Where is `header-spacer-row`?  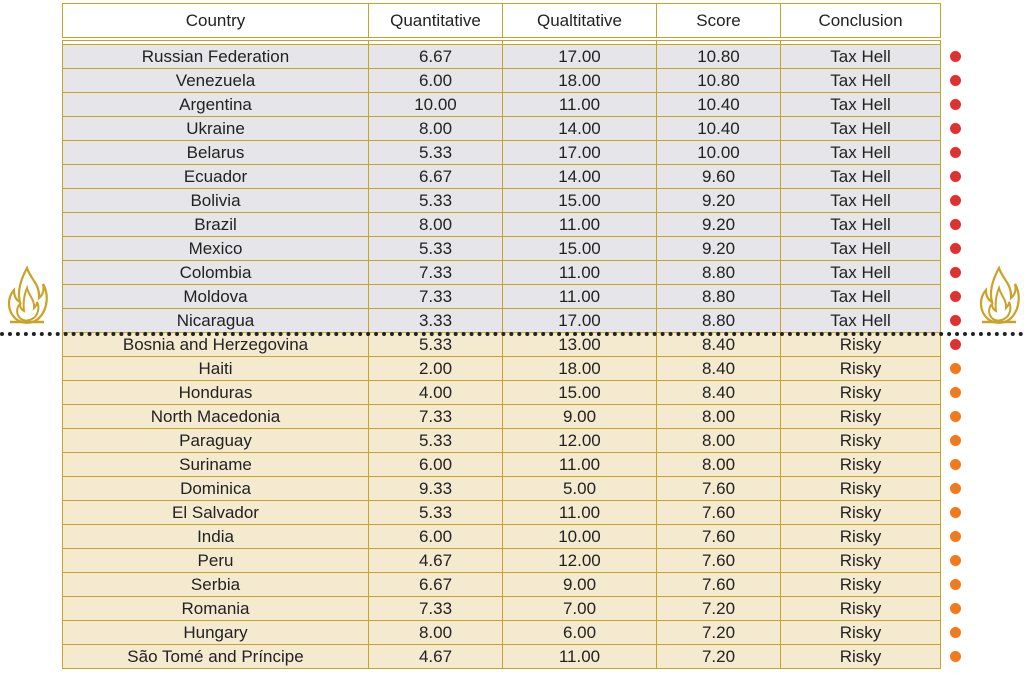 header-spacer-row is located at coordinates (501, 42).